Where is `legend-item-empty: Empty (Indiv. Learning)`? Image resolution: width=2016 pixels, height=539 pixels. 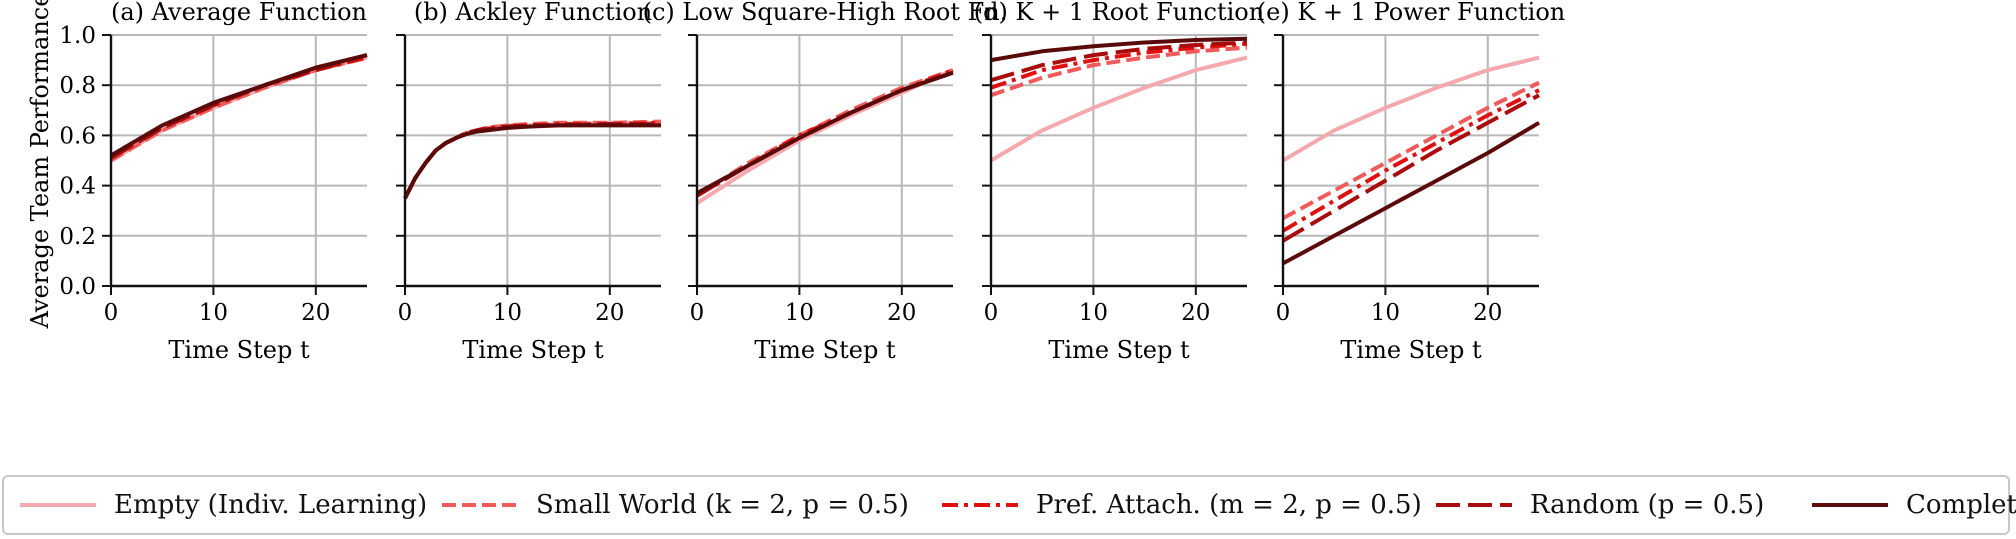 legend-item-empty: Empty (Indiv. Learning) is located at coordinates (222, 505).